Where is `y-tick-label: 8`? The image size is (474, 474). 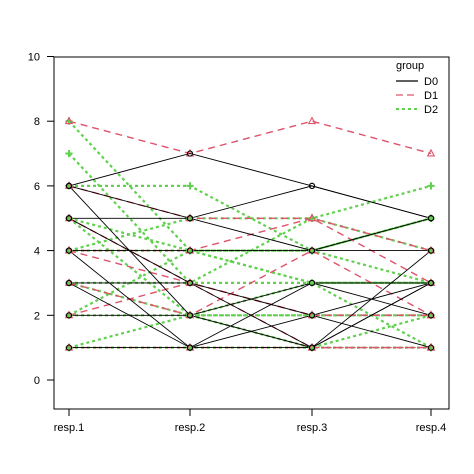
y-tick-label: 8 is located at coordinates (37, 122).